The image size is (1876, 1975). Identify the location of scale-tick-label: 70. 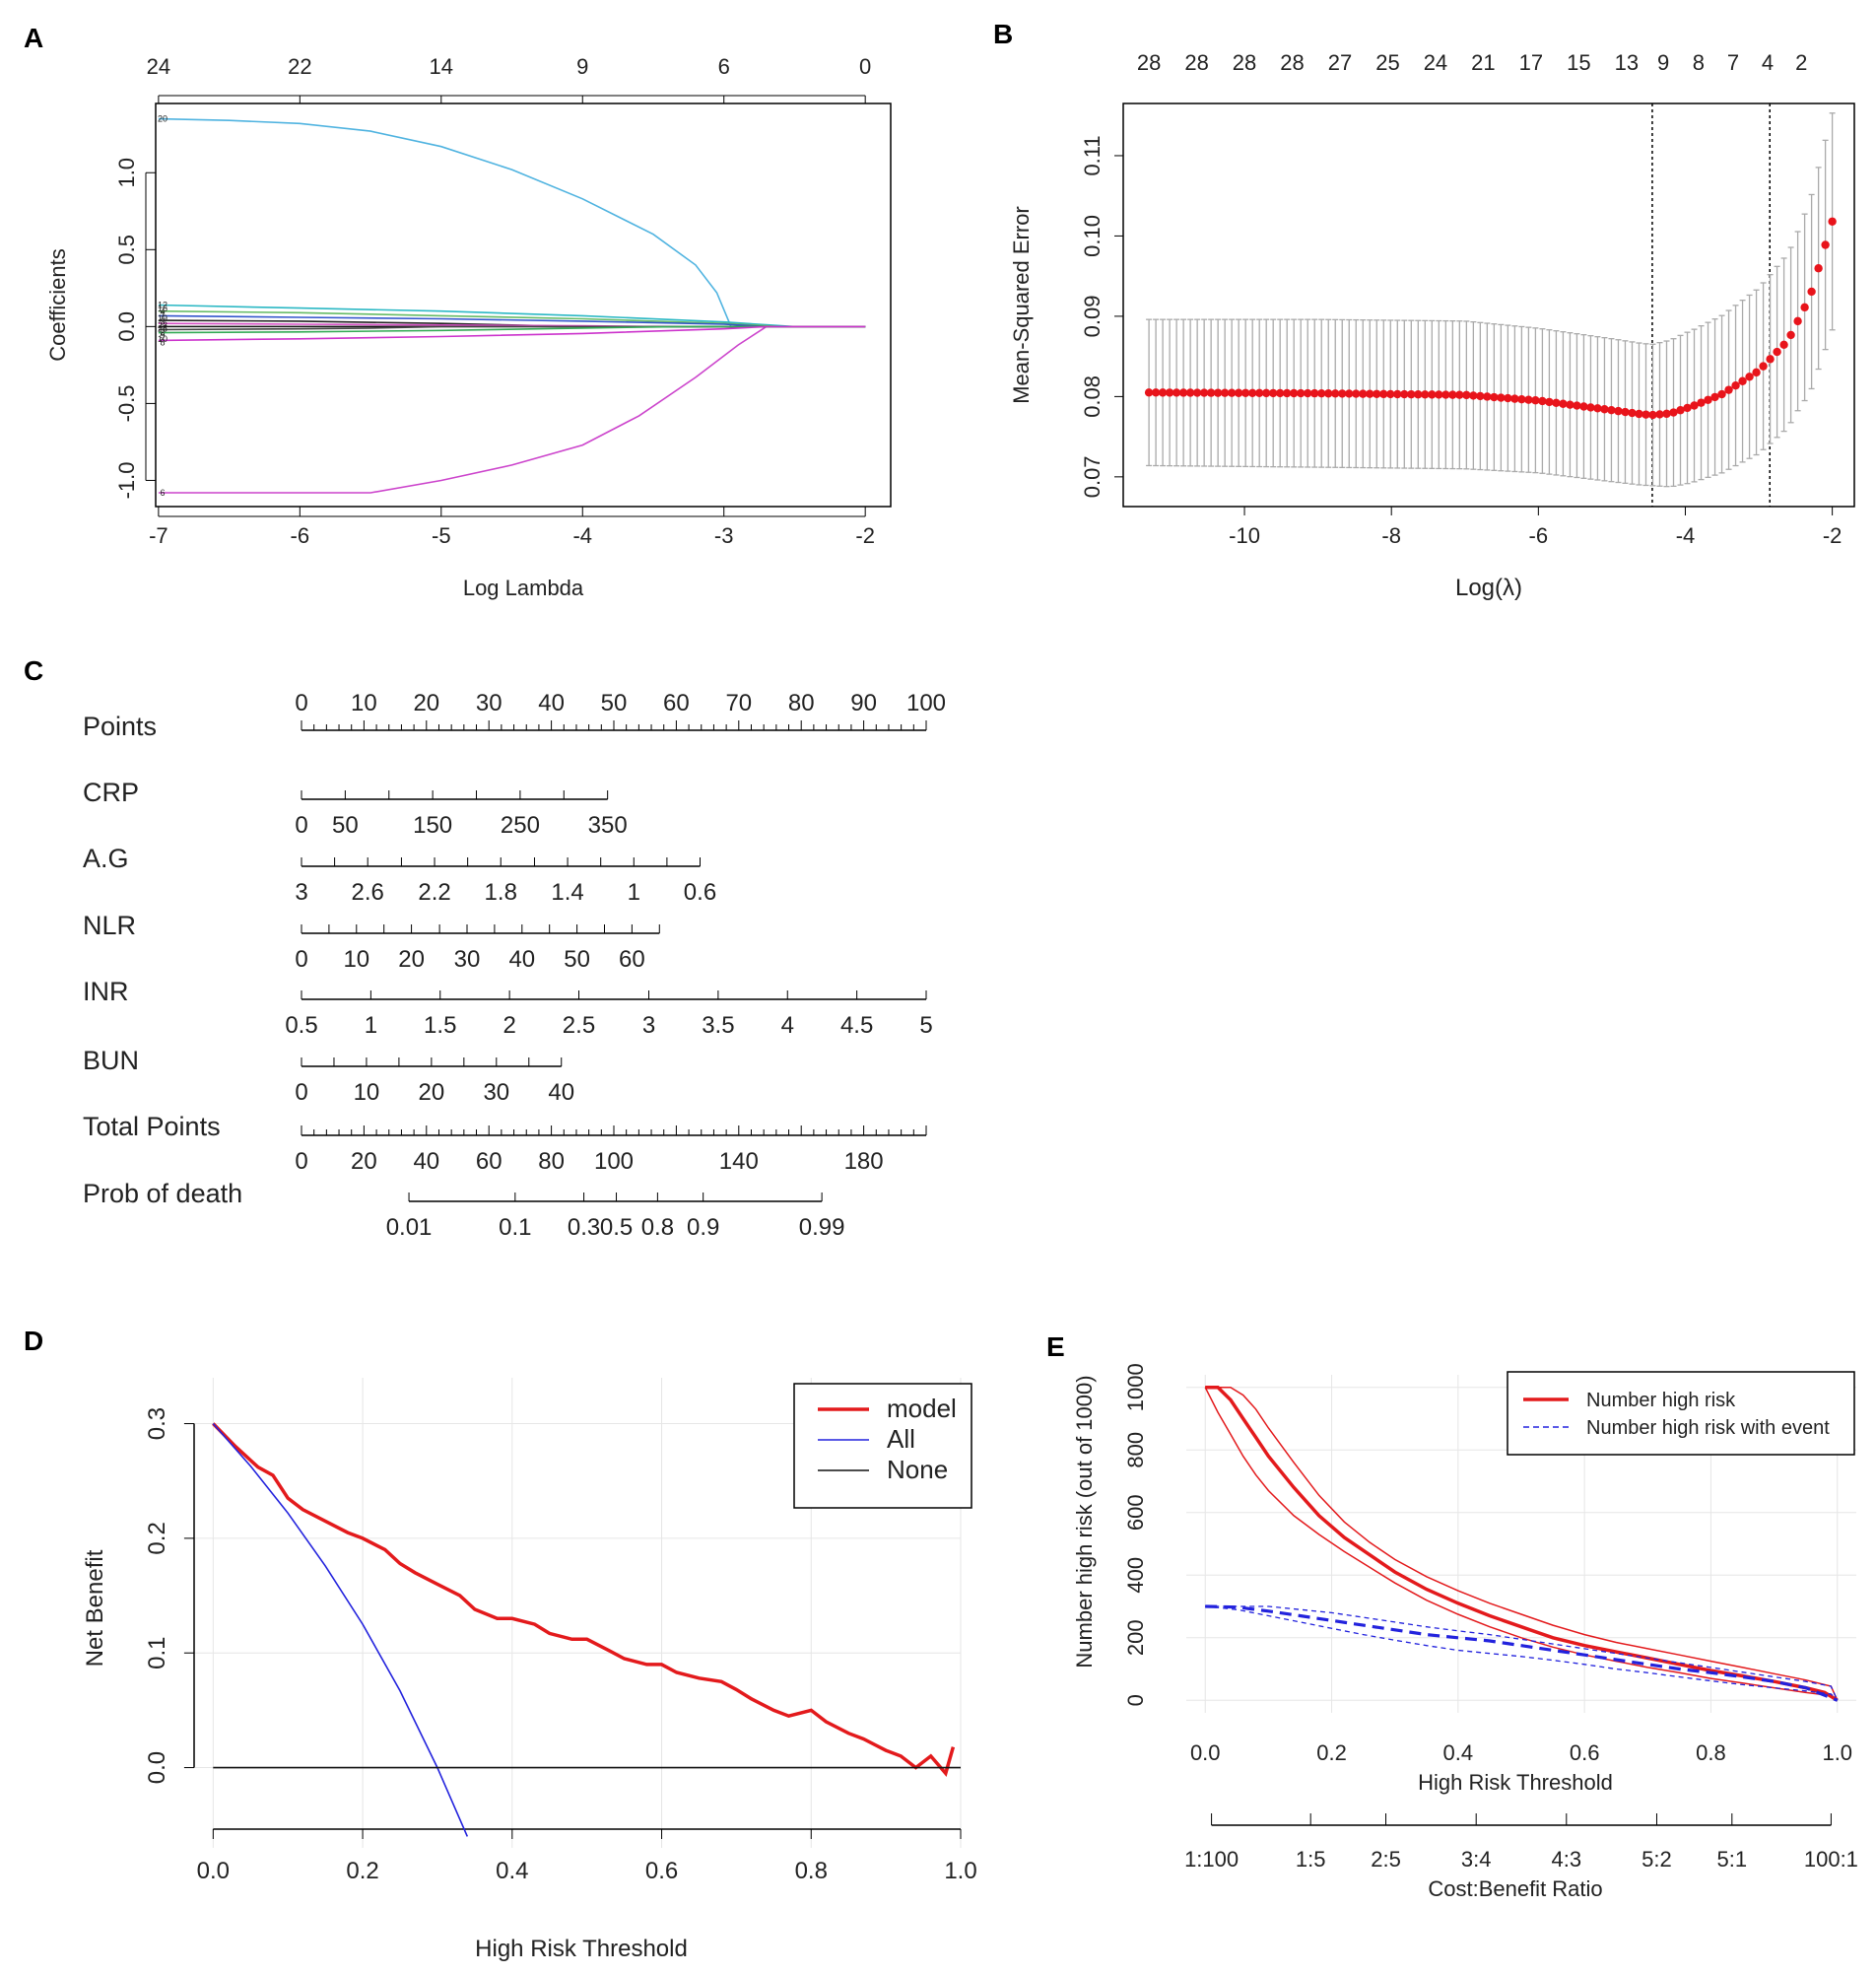
(738, 703).